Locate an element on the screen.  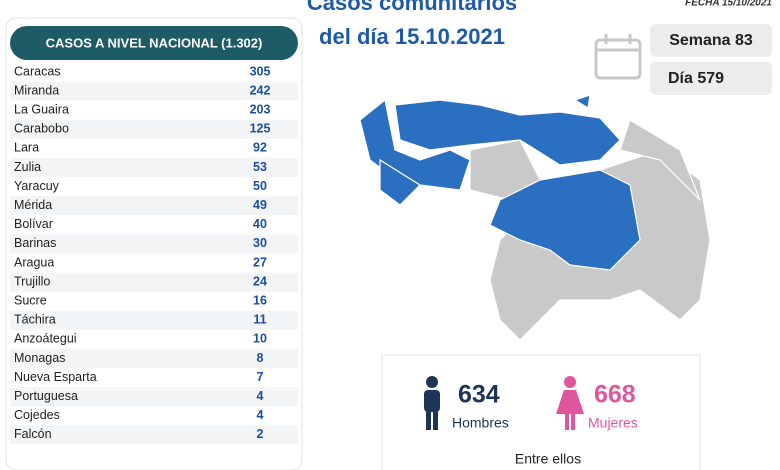
table-header is located at coordinates (154, 43).